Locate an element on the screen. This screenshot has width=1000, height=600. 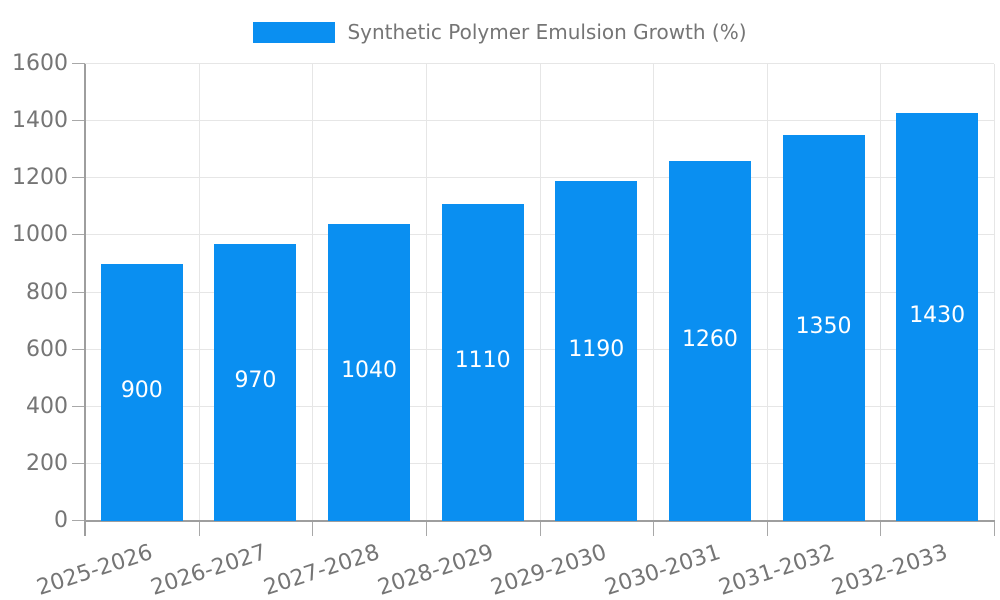
x-axis-tick-label: 2032-2033 is located at coordinates (890, 570).